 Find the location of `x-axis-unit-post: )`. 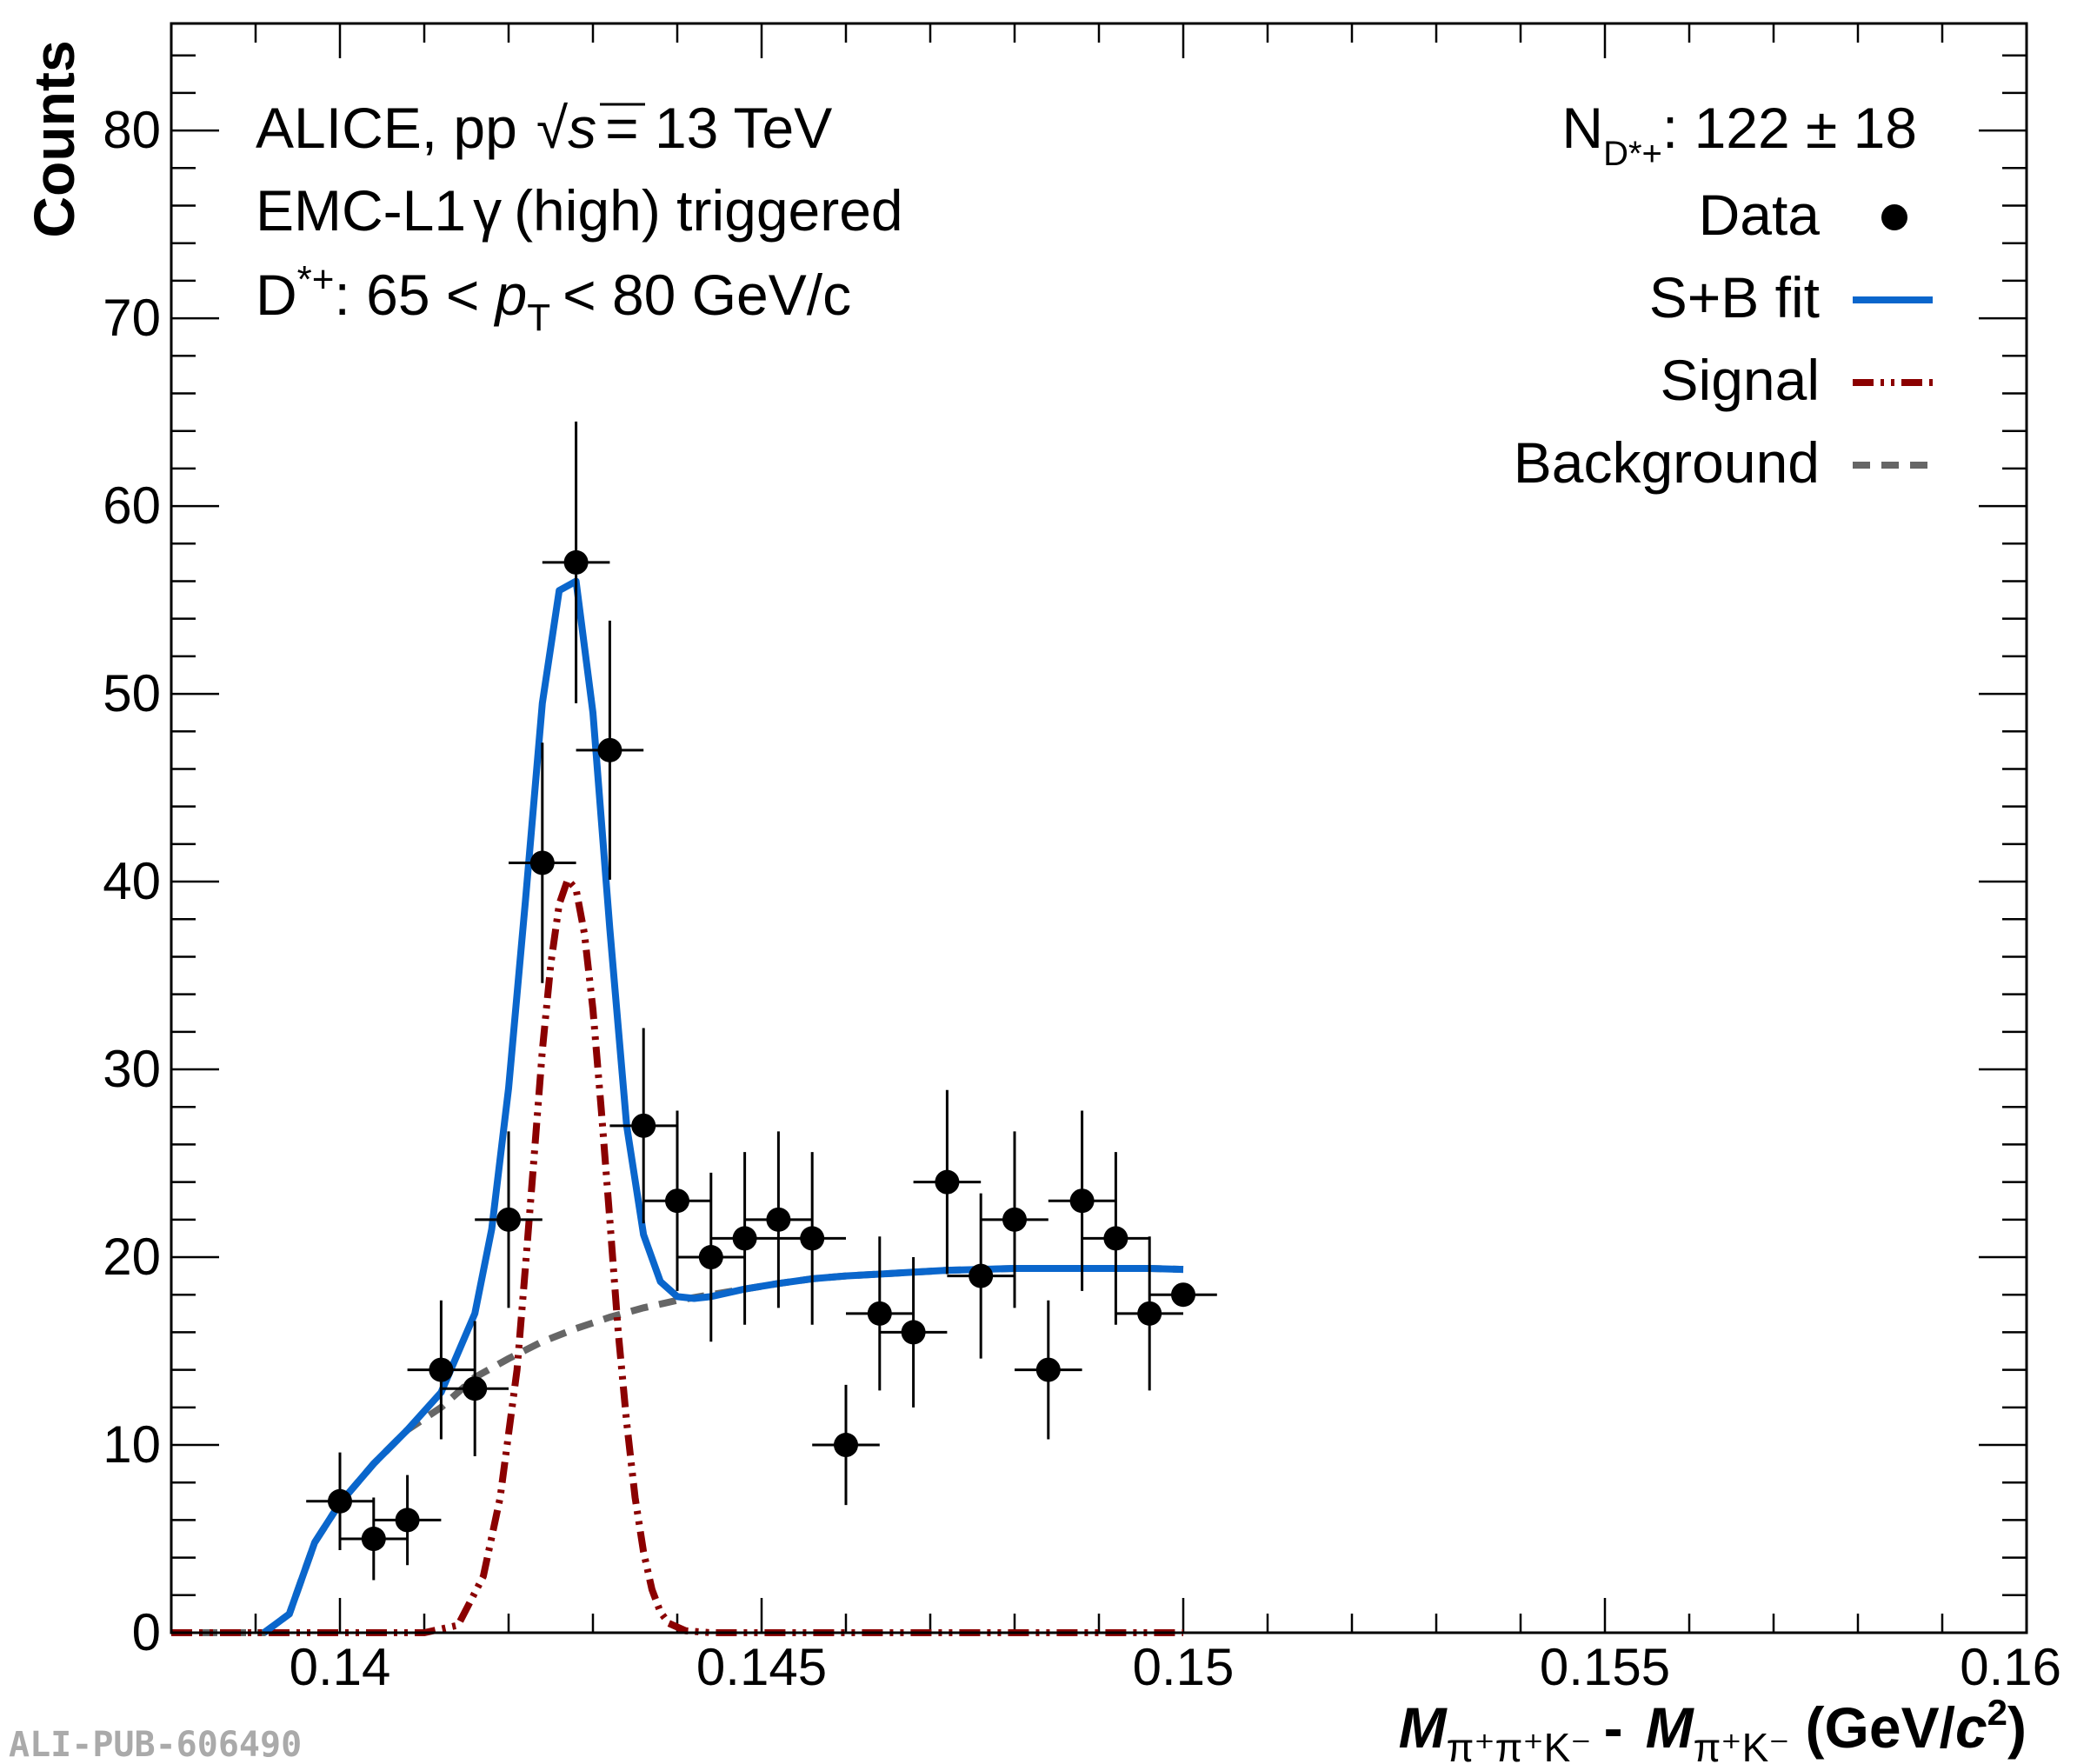

x-axis-unit-post: ) is located at coordinates (2017, 1727).